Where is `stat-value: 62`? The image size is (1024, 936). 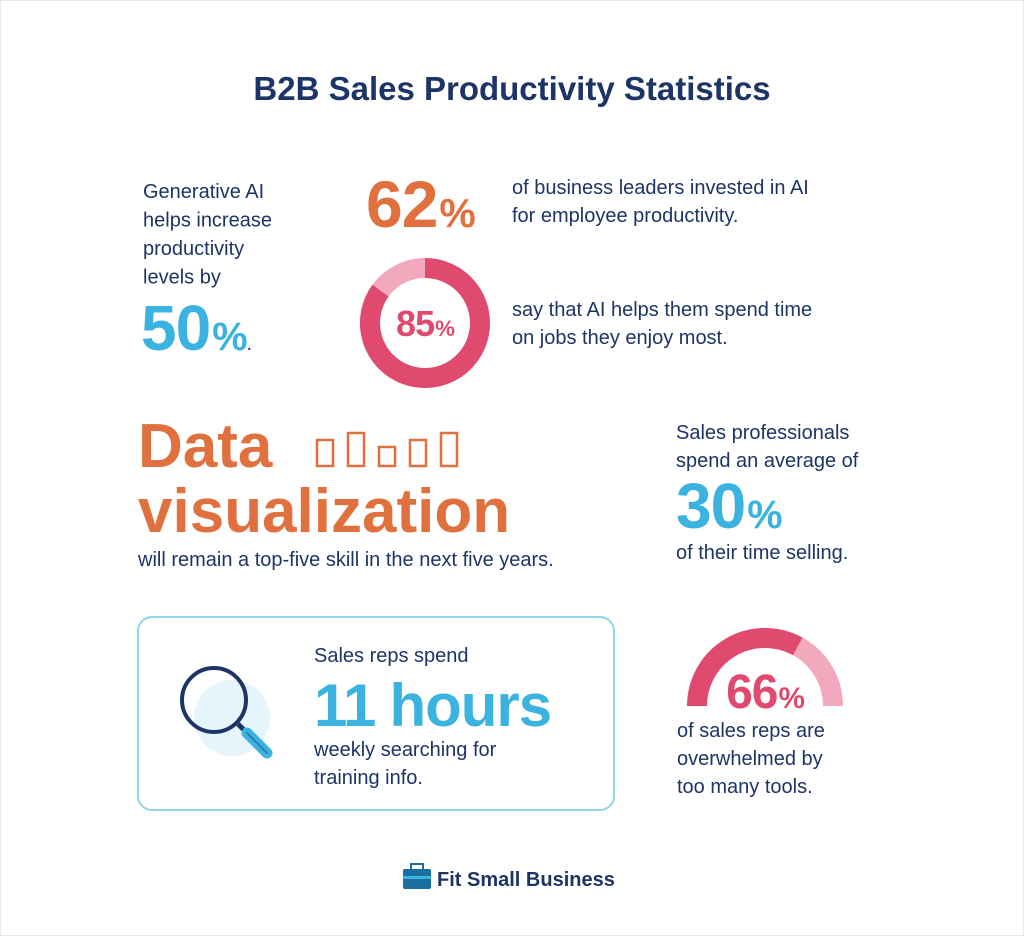 stat-value: 62 is located at coordinates (401, 204).